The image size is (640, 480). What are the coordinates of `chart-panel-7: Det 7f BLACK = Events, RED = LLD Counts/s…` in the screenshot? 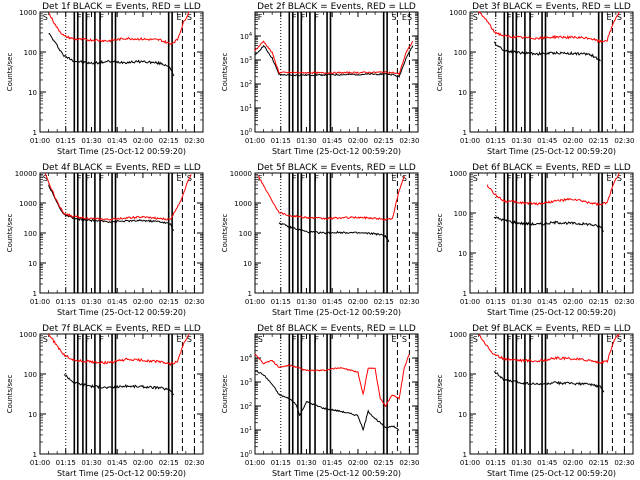 It's located at (105, 401).